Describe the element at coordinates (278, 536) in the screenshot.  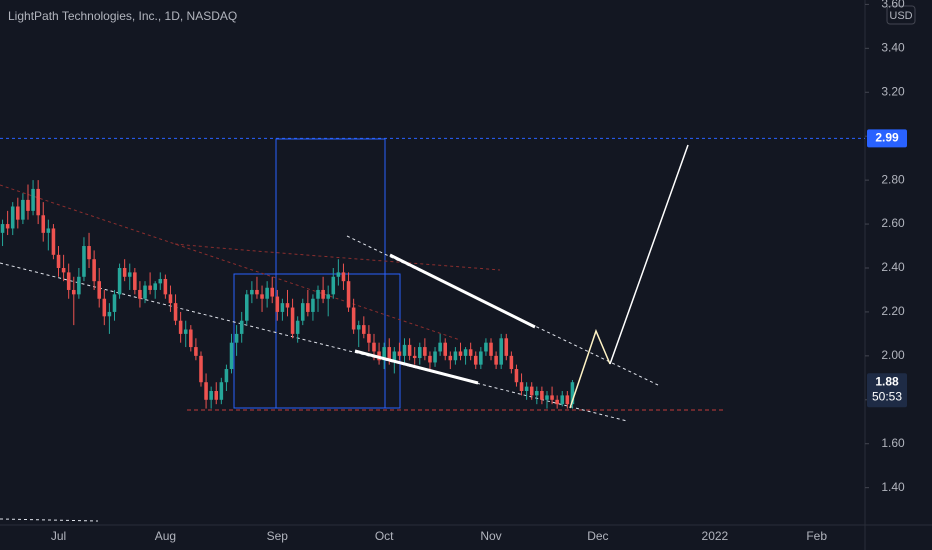
I see `x-tick-label: Sep` at that location.